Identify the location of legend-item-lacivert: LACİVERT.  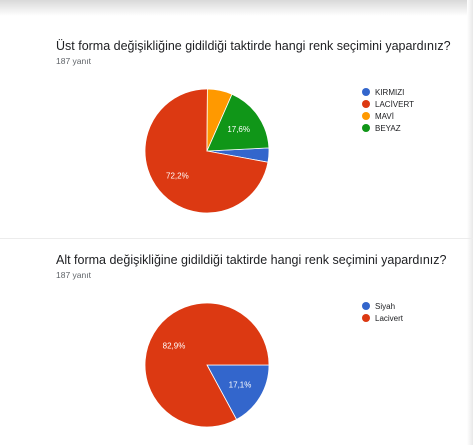
(388, 104).